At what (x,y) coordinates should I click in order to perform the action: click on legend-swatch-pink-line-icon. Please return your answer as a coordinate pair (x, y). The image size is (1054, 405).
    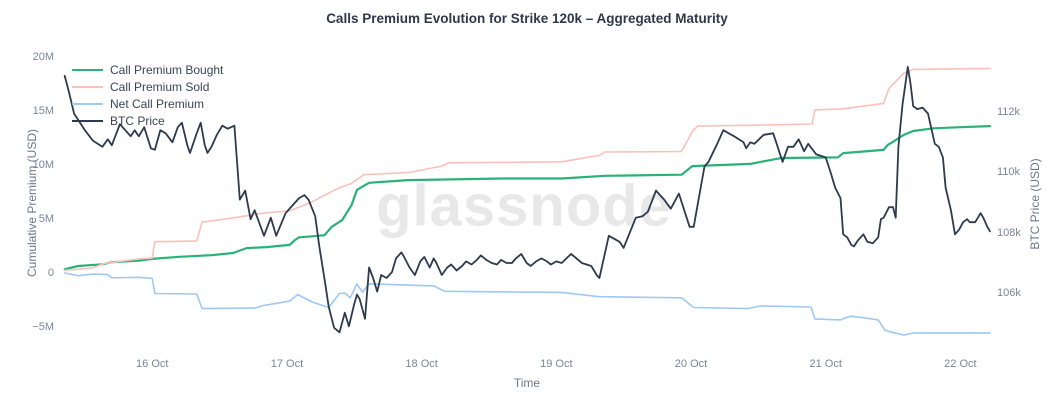
    Looking at the image, I should click on (87, 86).